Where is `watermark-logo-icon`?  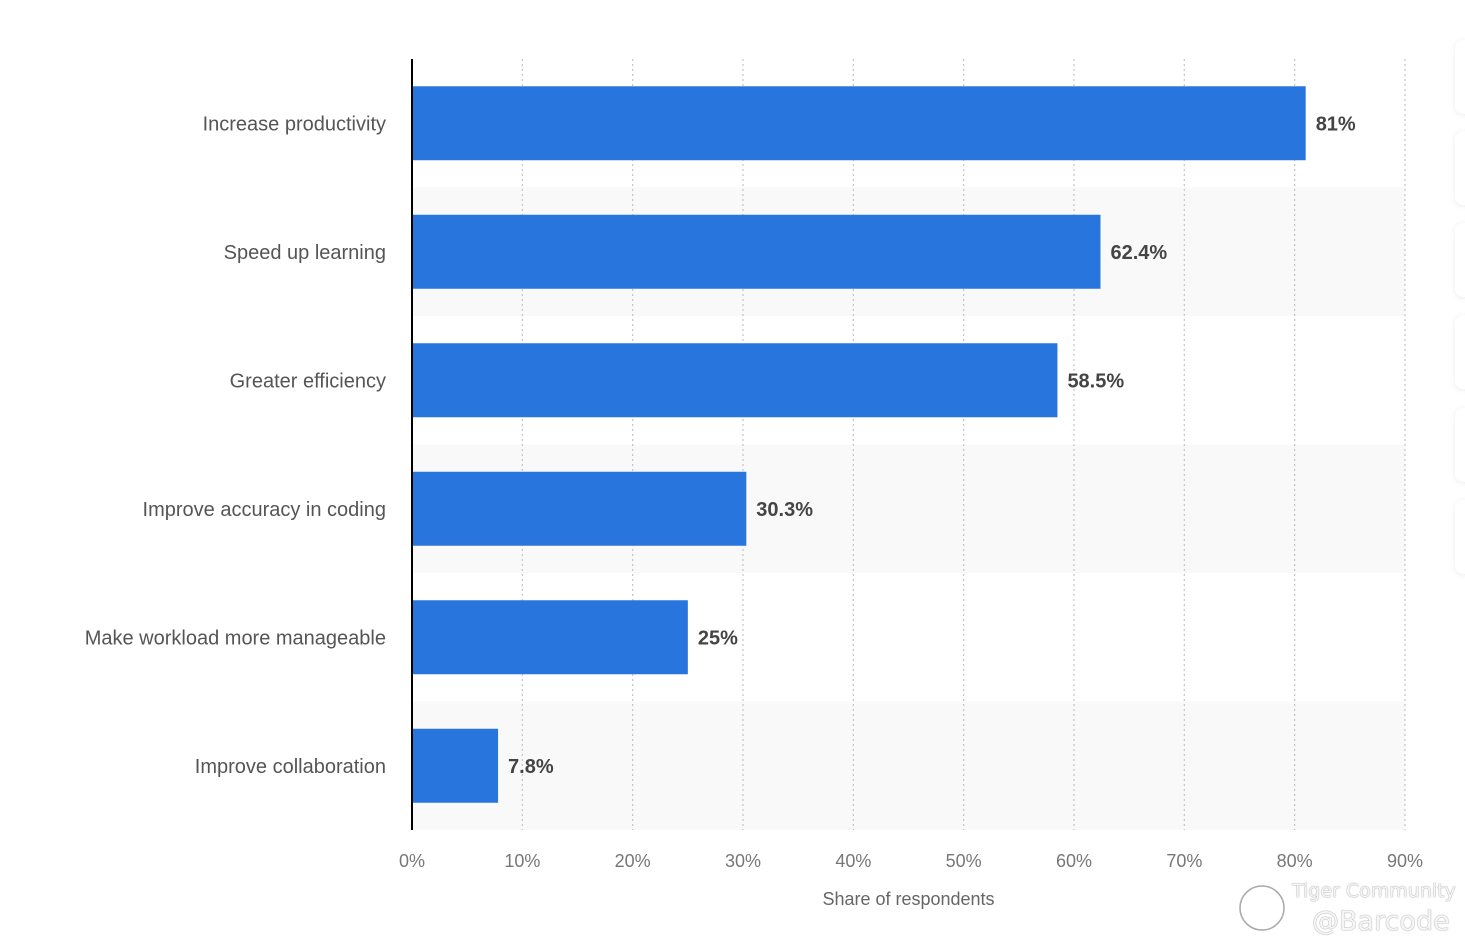 watermark-logo-icon is located at coordinates (1262, 908).